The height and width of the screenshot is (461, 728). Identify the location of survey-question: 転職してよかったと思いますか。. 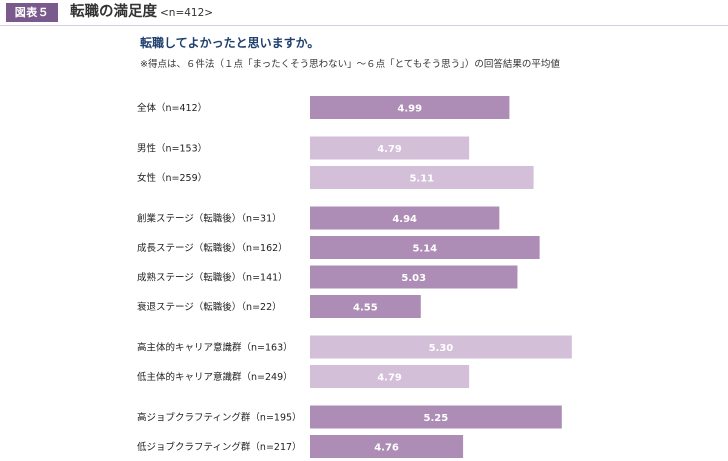
(230, 43).